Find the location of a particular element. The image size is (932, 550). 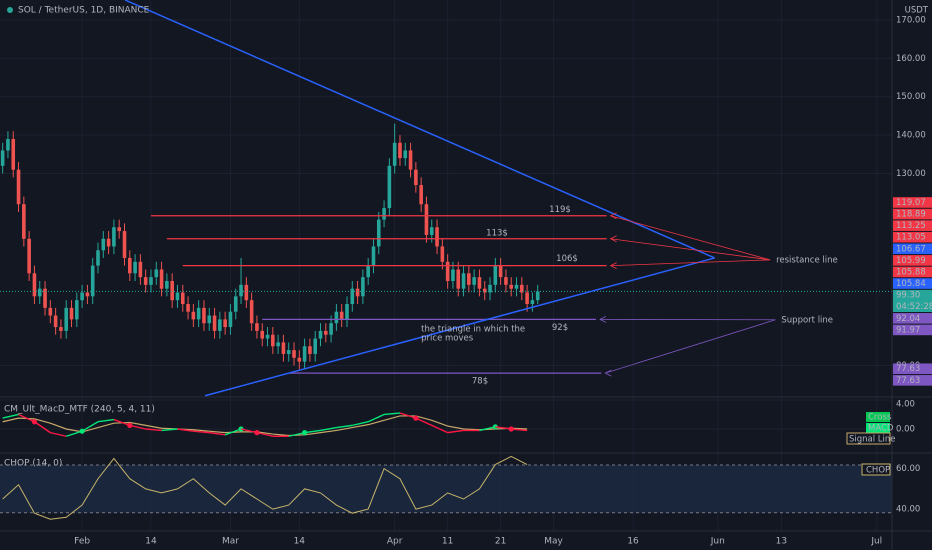

price-label: 119.07 is located at coordinates (911, 203).